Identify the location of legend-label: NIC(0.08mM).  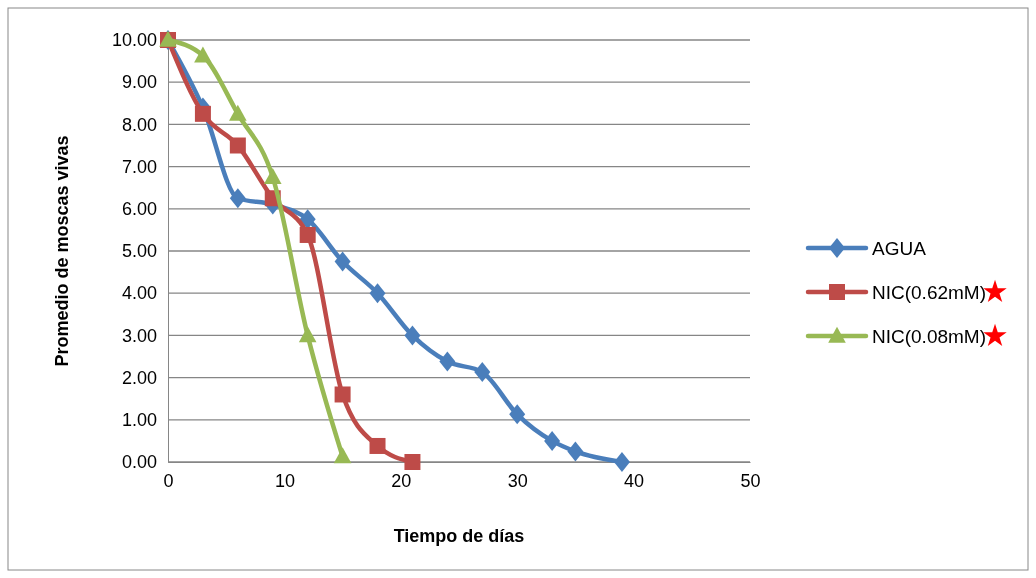
(929, 336).